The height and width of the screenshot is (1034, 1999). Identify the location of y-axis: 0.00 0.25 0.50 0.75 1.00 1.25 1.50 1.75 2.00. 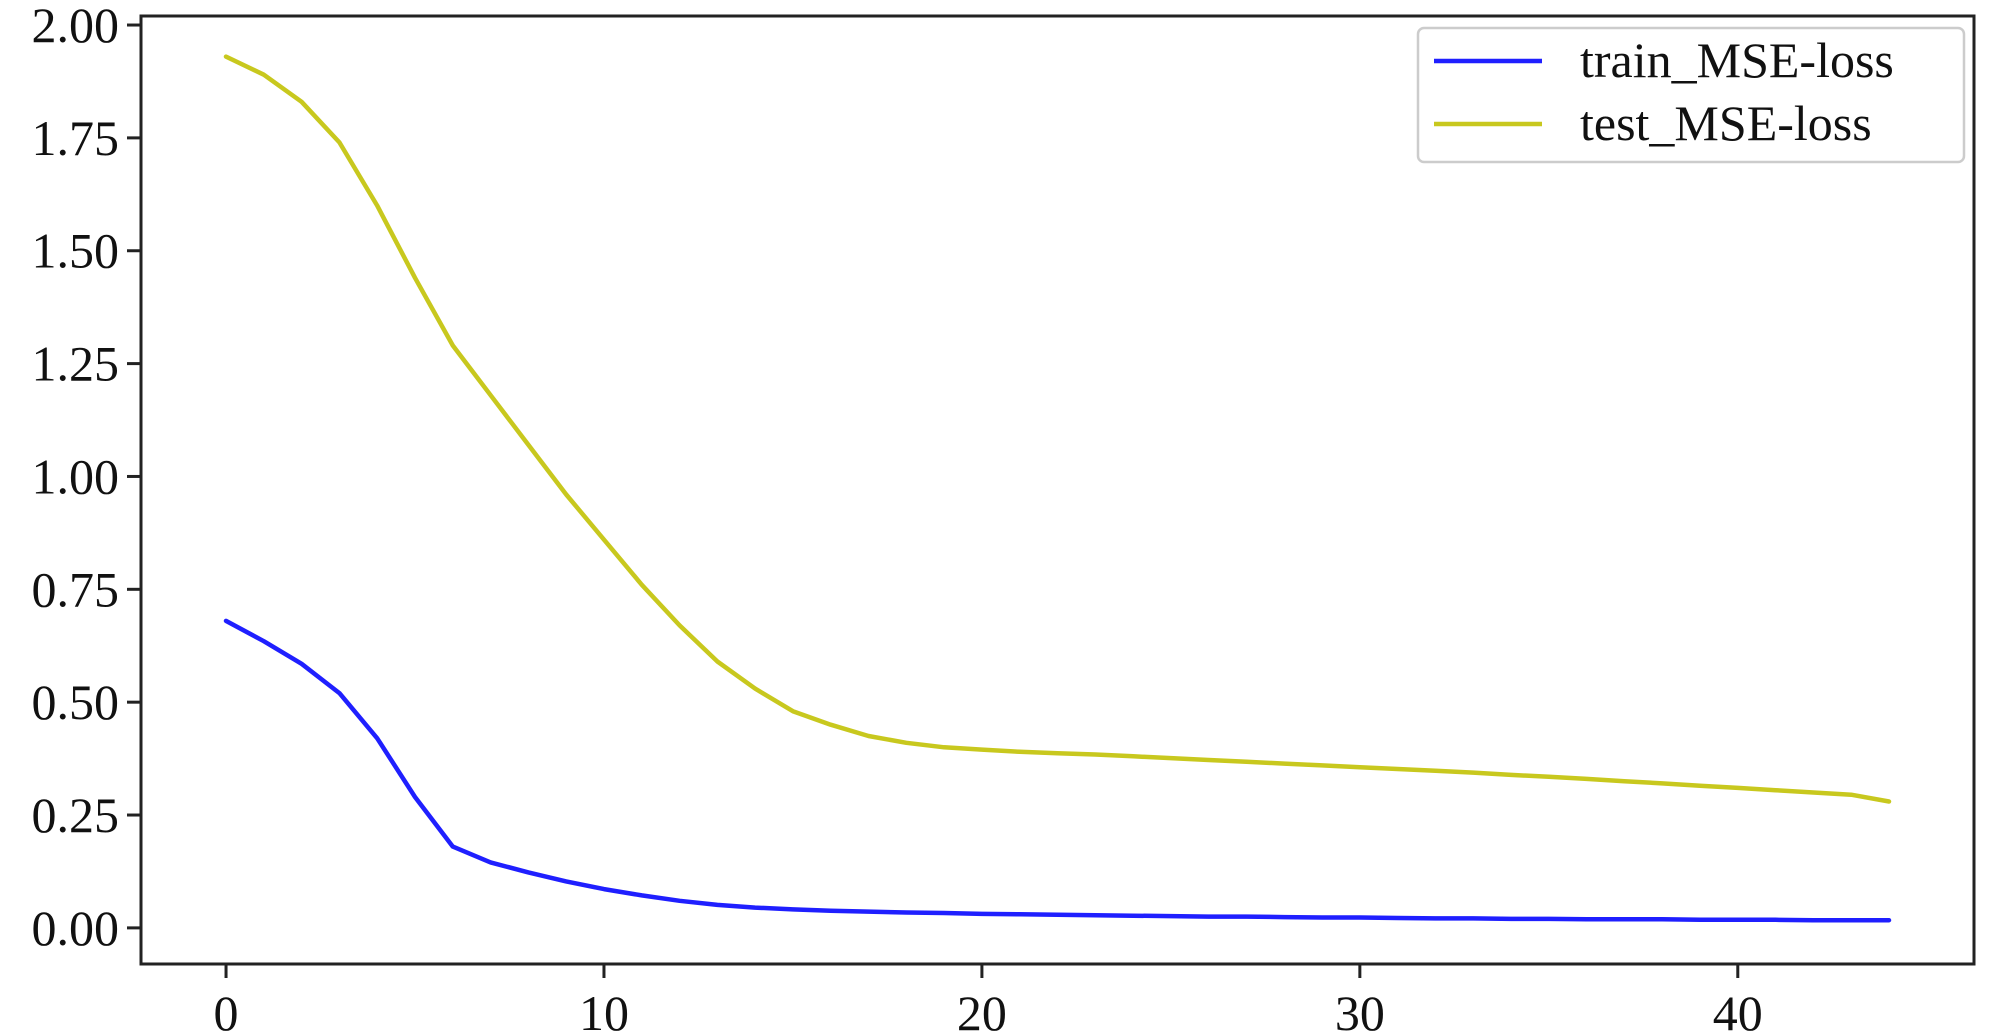
(86, 478).